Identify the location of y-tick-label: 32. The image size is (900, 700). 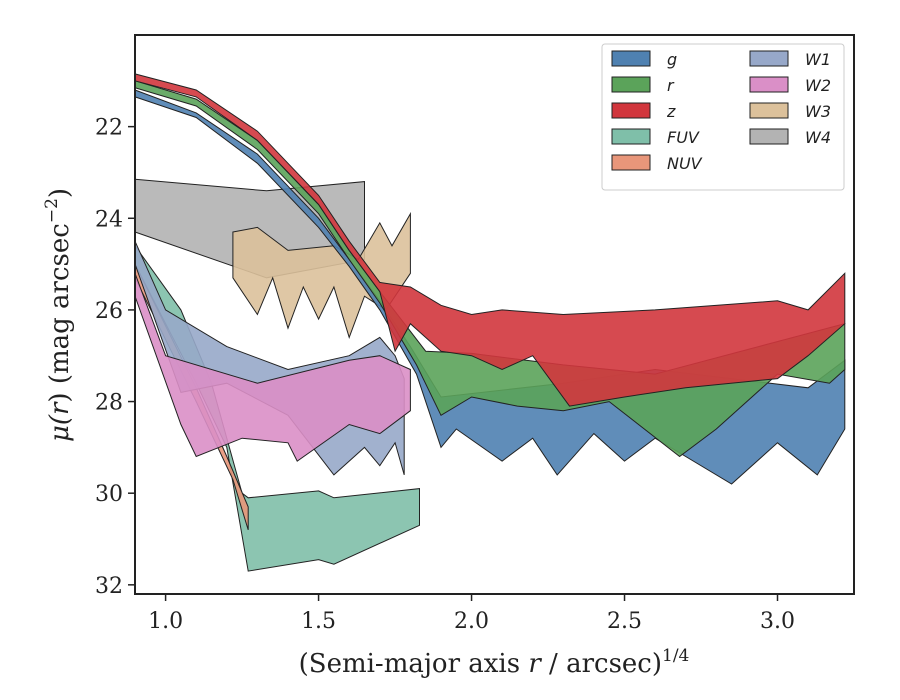
(109, 586).